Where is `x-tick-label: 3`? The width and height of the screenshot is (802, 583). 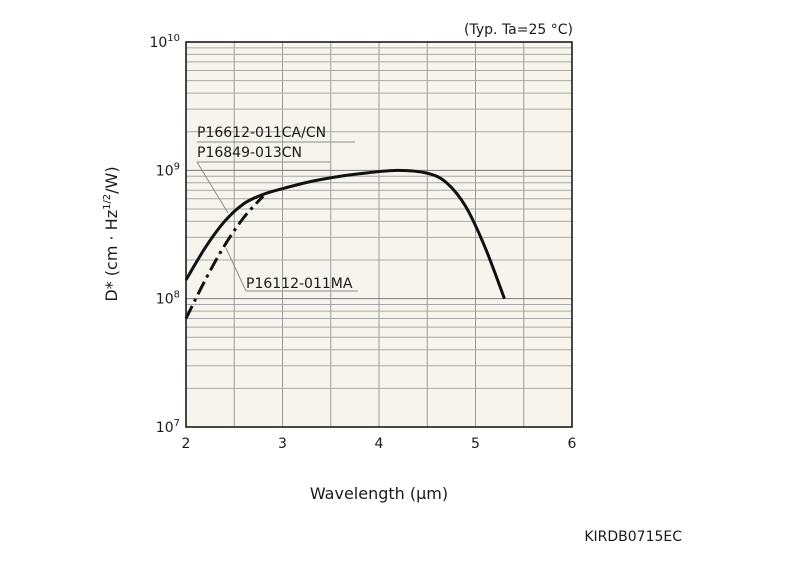 x-tick-label: 3 is located at coordinates (282, 444).